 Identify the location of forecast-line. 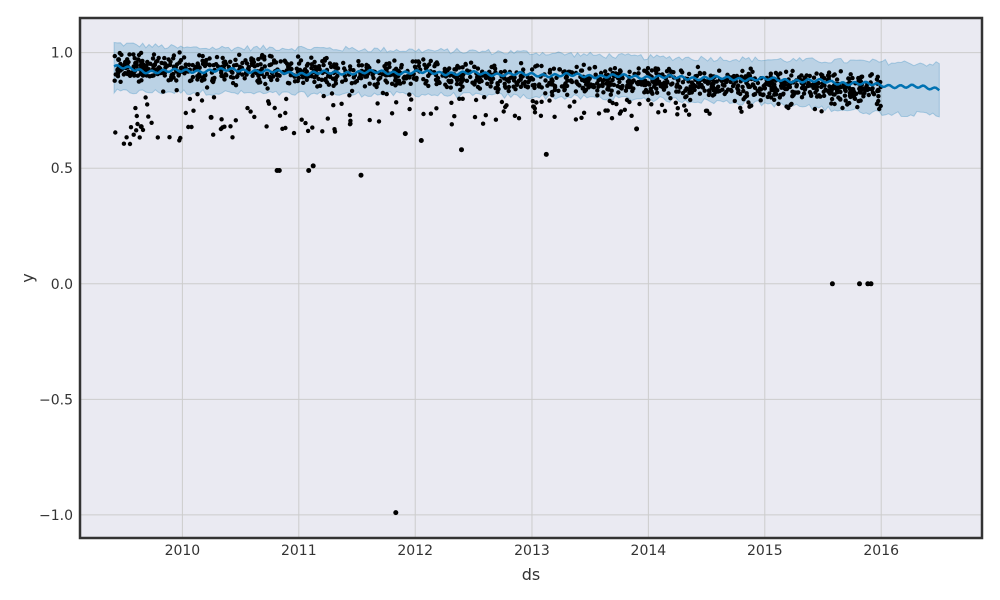
(527, 78).